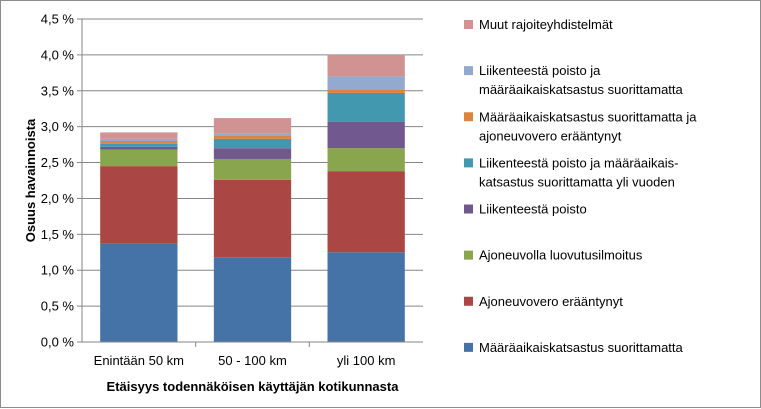  What do you see at coordinates (139, 360) in the screenshot?
I see `x-category-label: Enintään 50 km` at bounding box center [139, 360].